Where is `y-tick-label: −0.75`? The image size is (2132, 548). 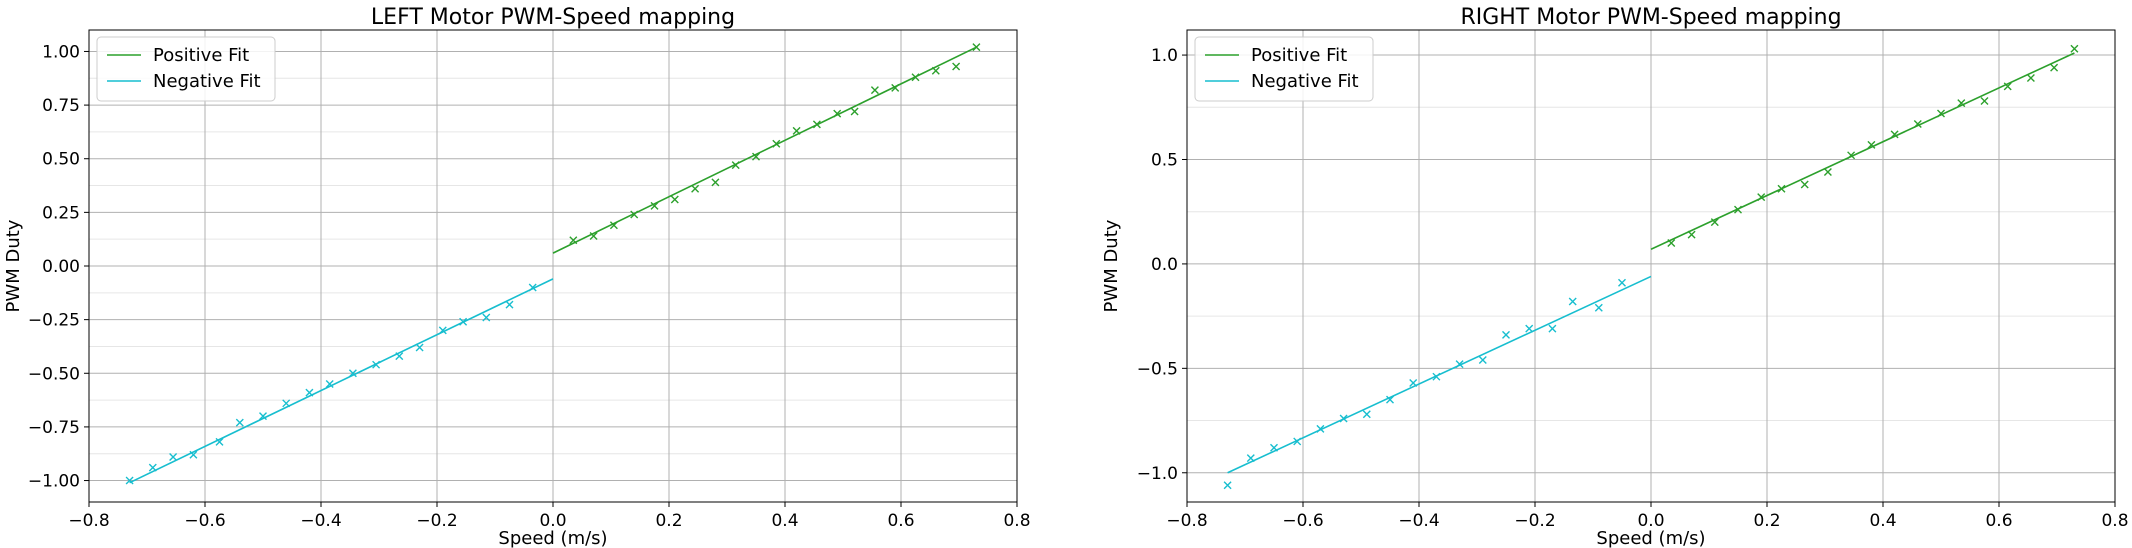 y-tick-label: −0.75 is located at coordinates (54, 428).